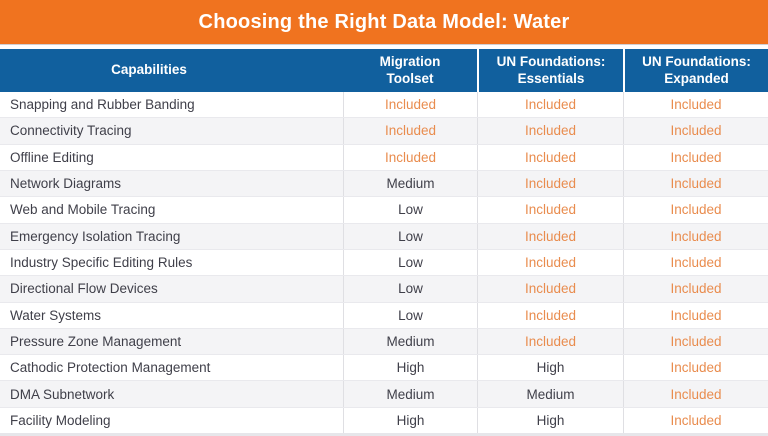 The height and width of the screenshot is (436, 768). What do you see at coordinates (95, 236) in the screenshot?
I see `capability-cell: Emergency Isolation Tracing` at bounding box center [95, 236].